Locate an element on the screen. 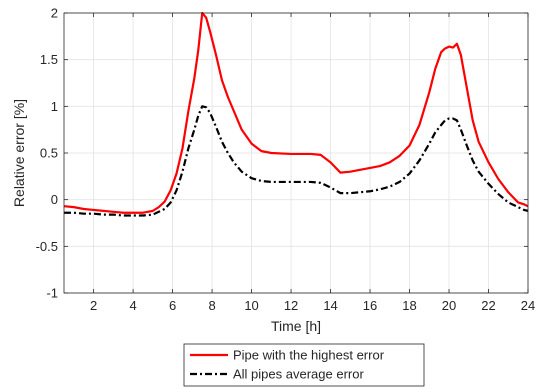 Image resolution: width=536 pixels, height=389 pixels. legend-label-1: Pipe with the highest error is located at coordinates (309, 355).